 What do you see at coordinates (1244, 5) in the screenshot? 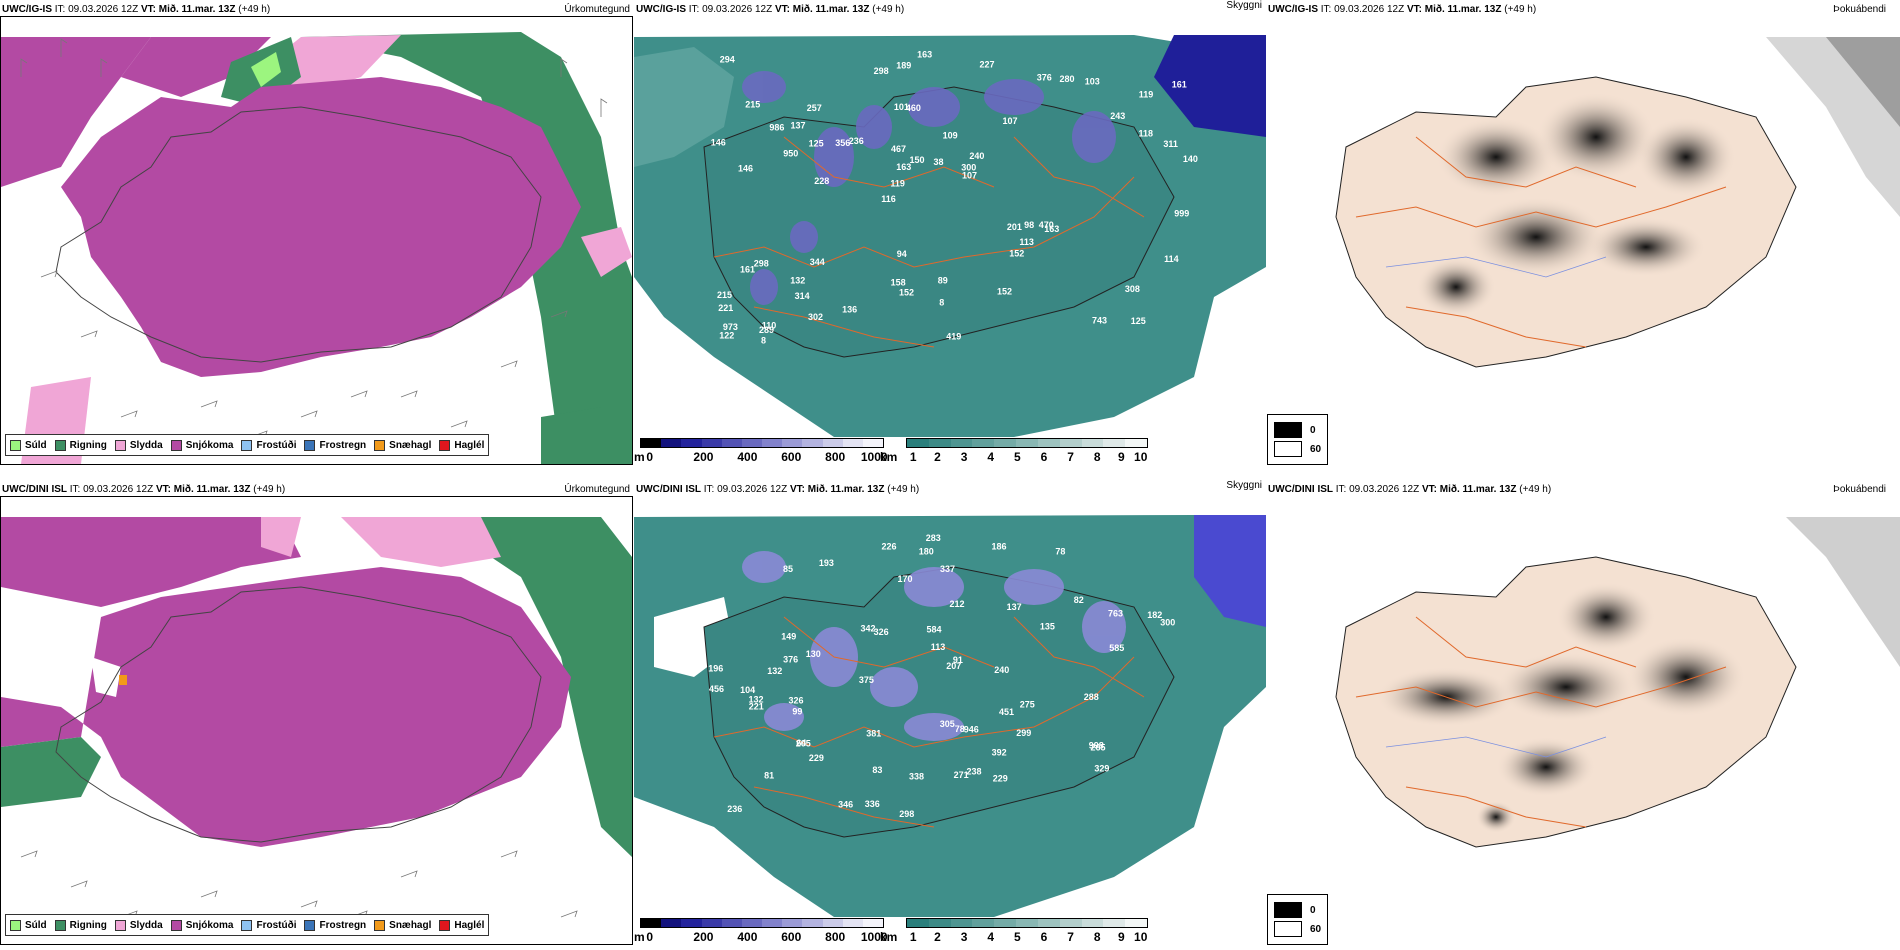
I see `panel-title: Skyggni` at bounding box center [1244, 5].